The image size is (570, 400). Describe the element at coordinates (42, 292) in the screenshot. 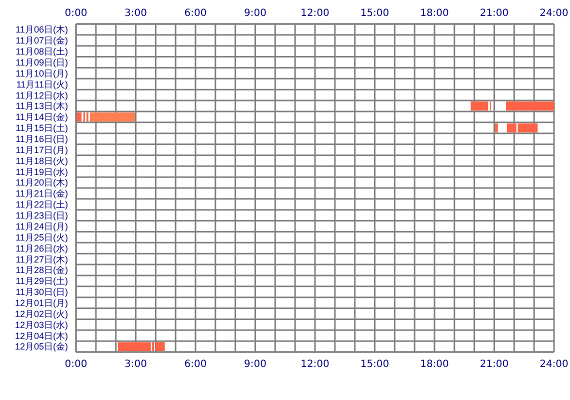

I see `y-tick-label: 11月30日(日)` at that location.